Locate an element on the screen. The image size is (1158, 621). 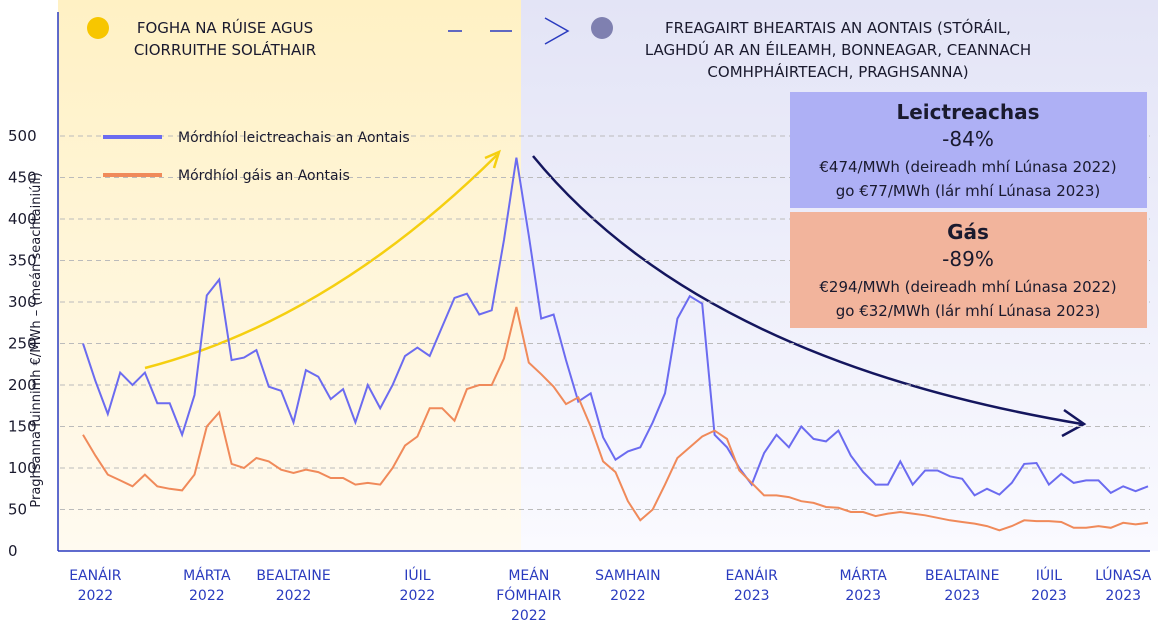
phase-arrow is located at coordinates (509, 31).